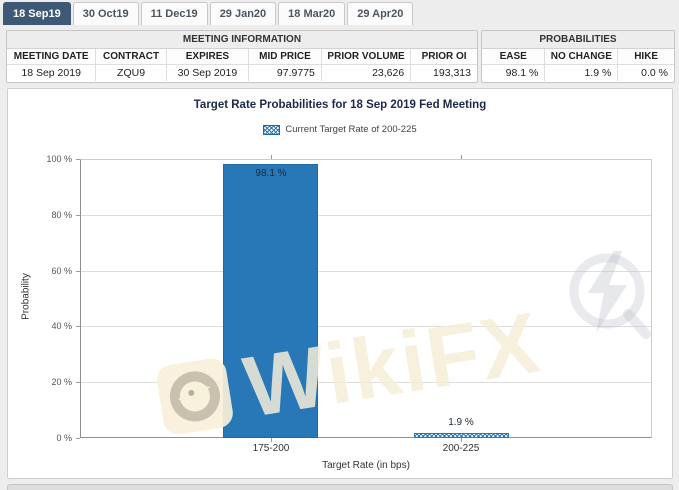 The image size is (679, 490). I want to click on y-tick-label: 80 %, so click(61, 215).